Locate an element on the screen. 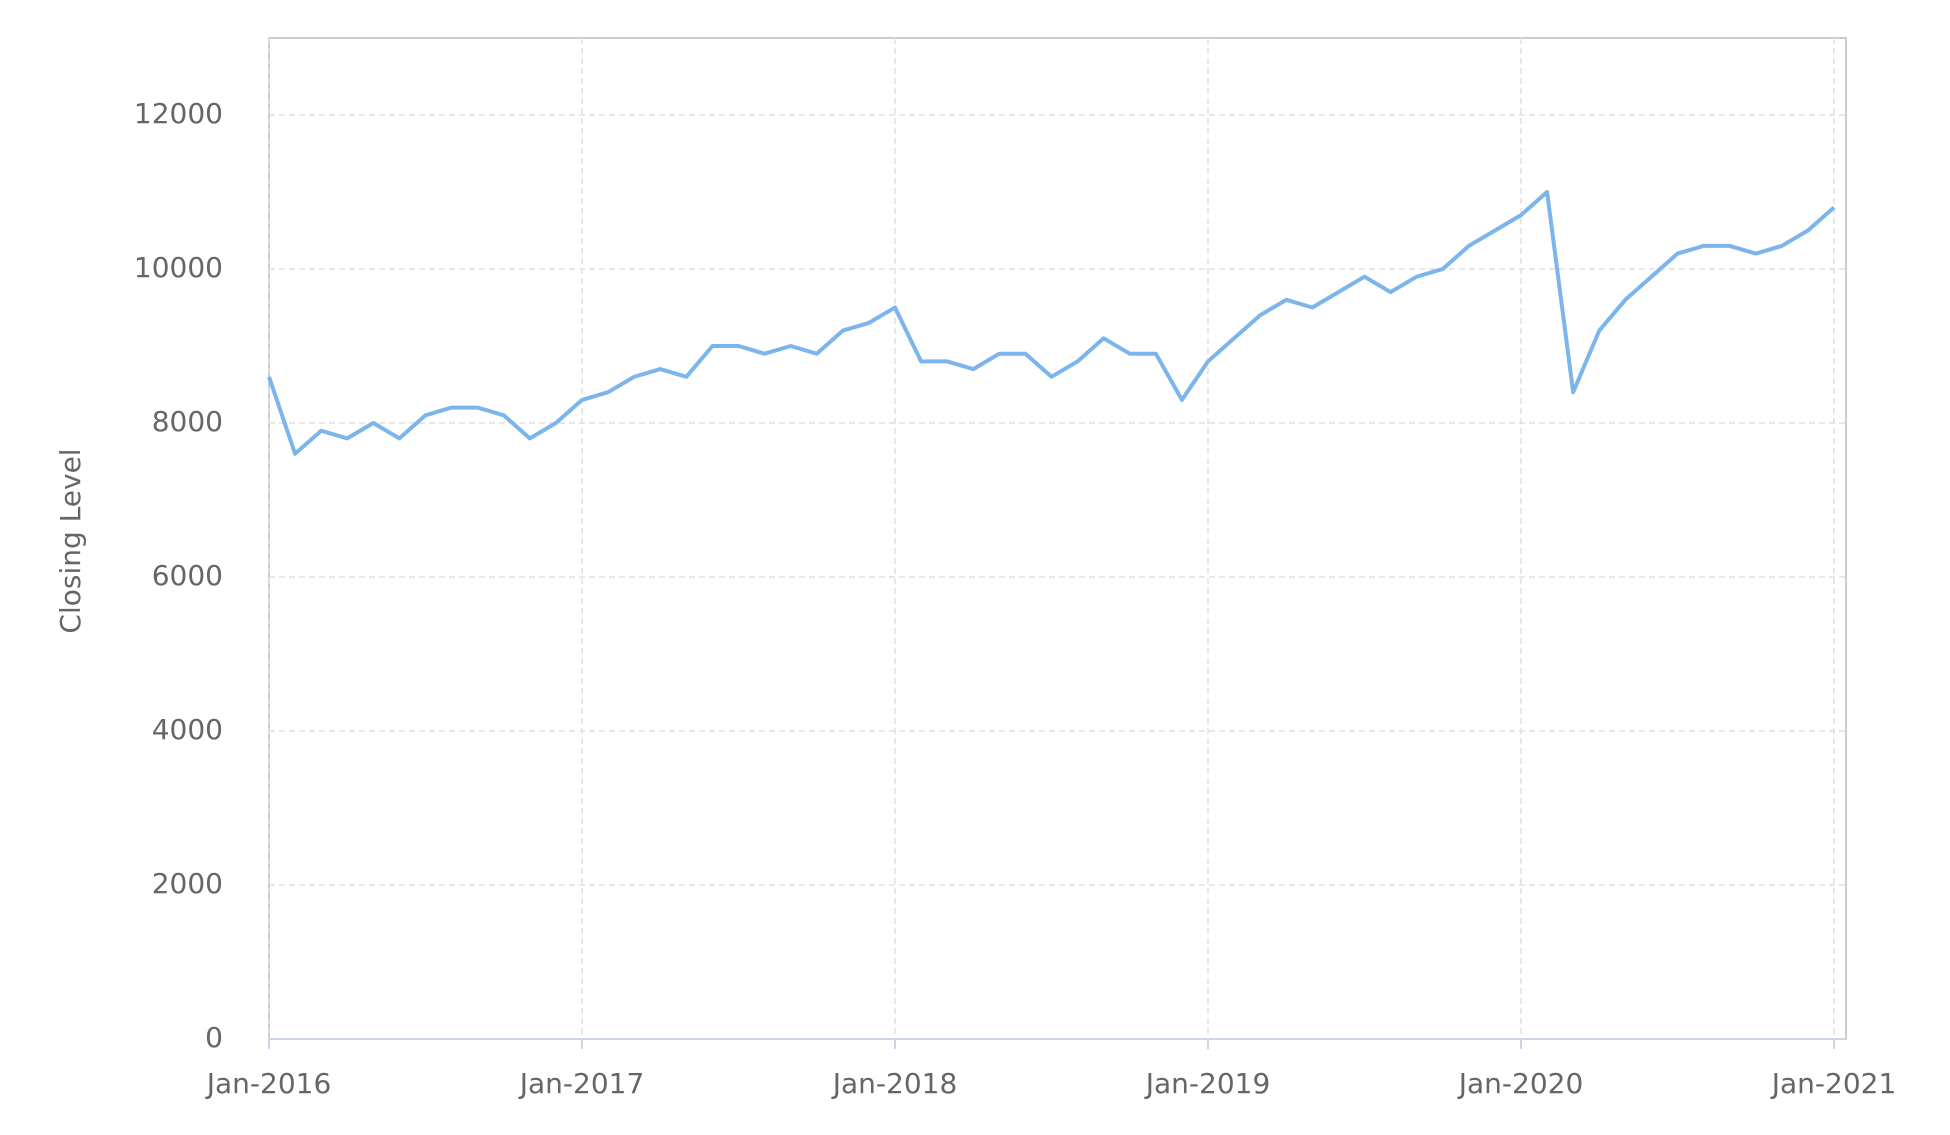 The width and height of the screenshot is (1950, 1135). y-tick-label: 6000 is located at coordinates (187, 575).